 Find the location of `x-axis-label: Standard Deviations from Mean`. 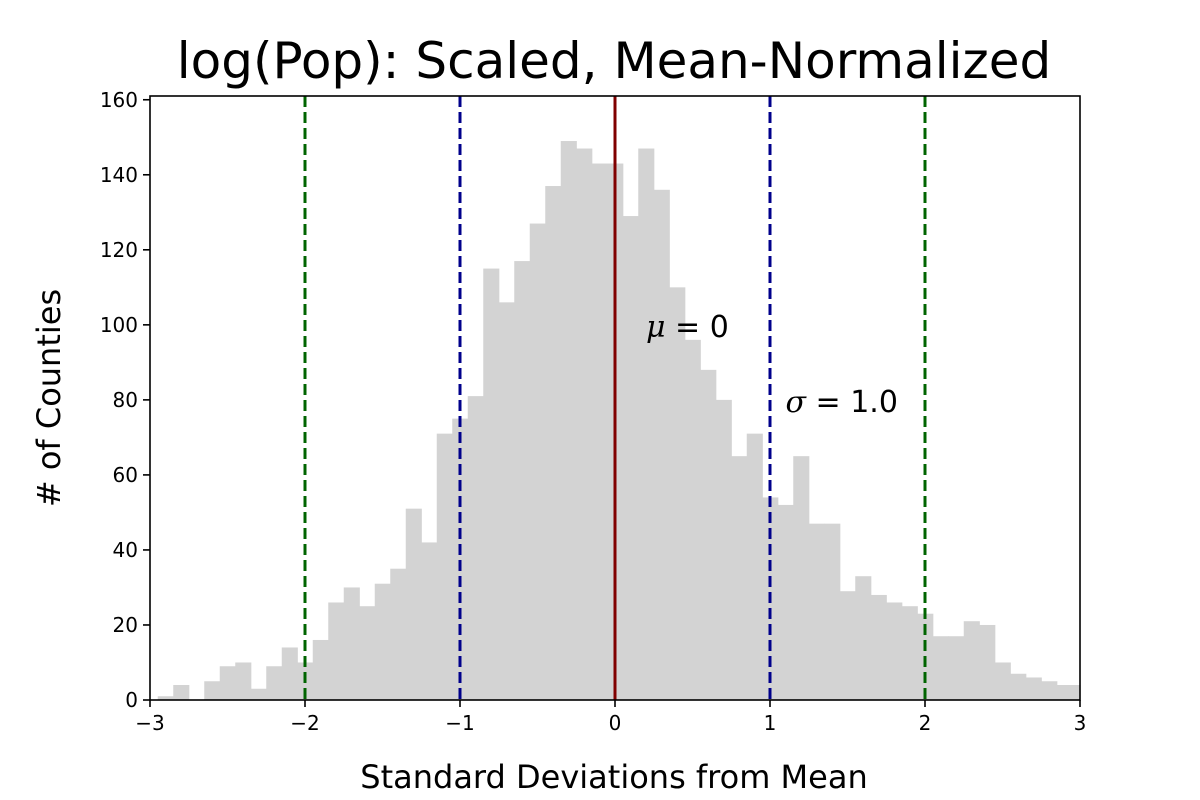

x-axis-label: Standard Deviations from Mean is located at coordinates (613, 777).